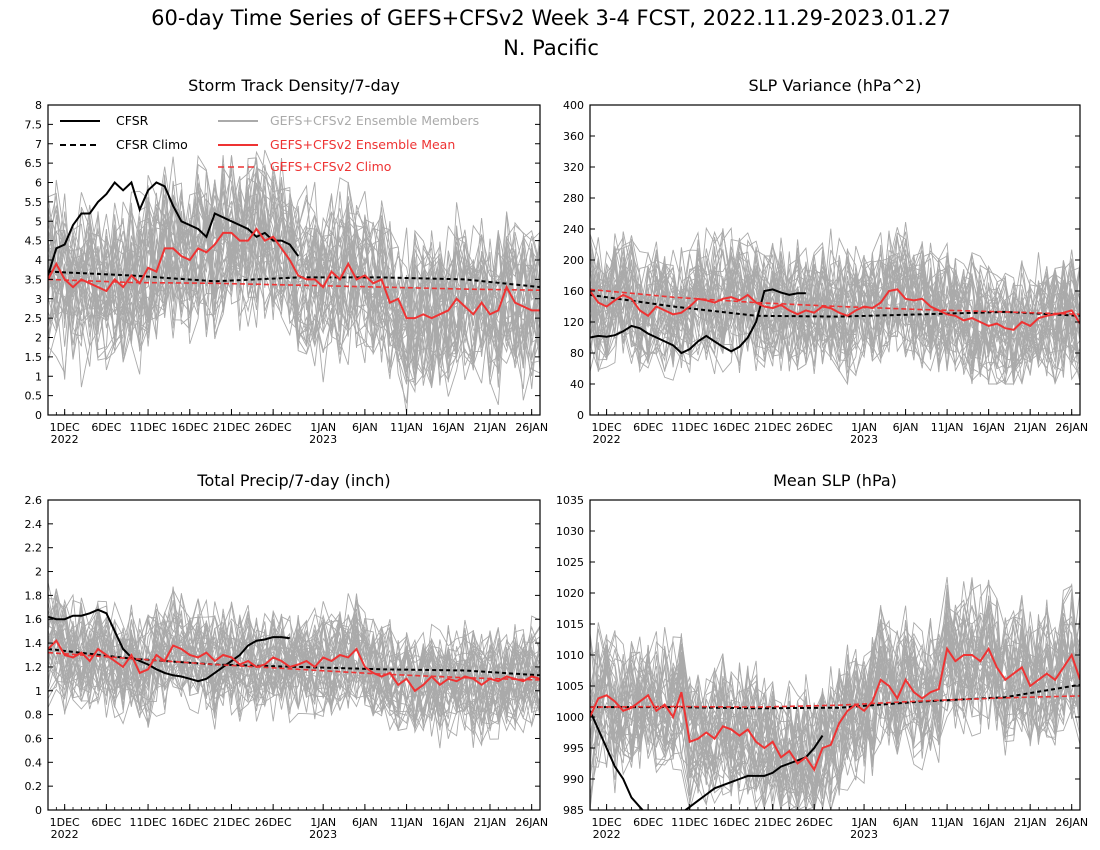 The width and height of the screenshot is (1100, 850). Describe the element at coordinates (34, 786) in the screenshot. I see `y-tick-label: 0.2` at that location.